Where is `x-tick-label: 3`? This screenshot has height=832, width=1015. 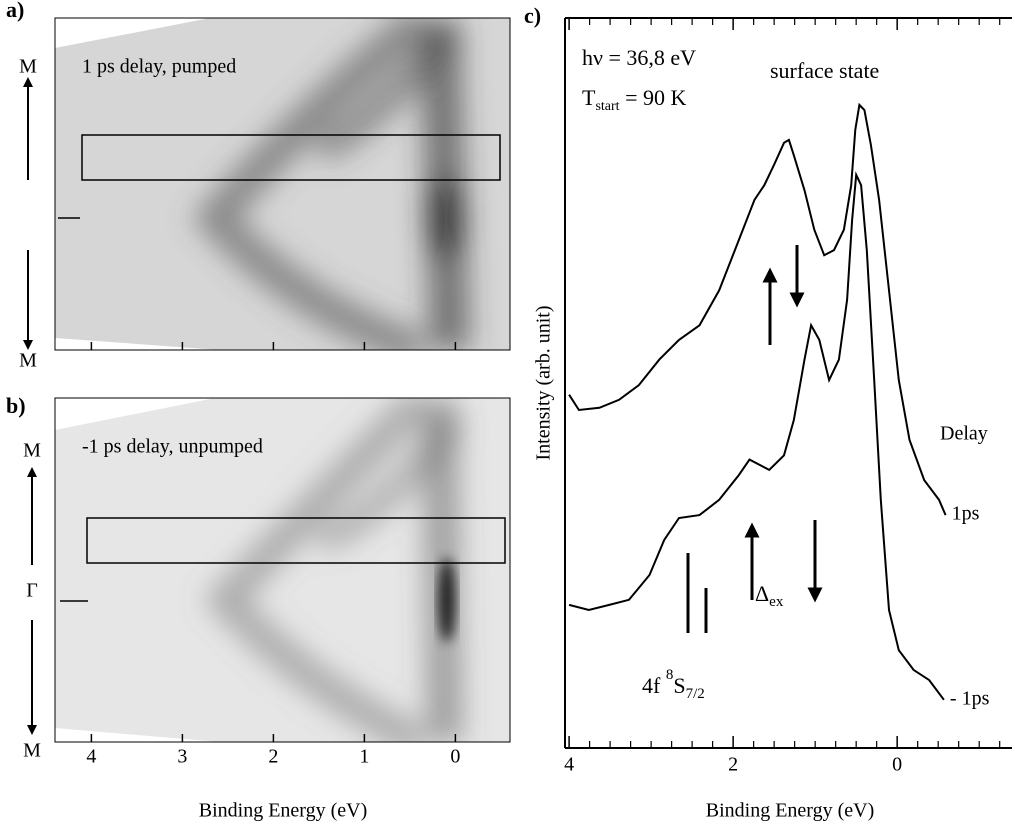 x-tick-label: 3 is located at coordinates (182, 757).